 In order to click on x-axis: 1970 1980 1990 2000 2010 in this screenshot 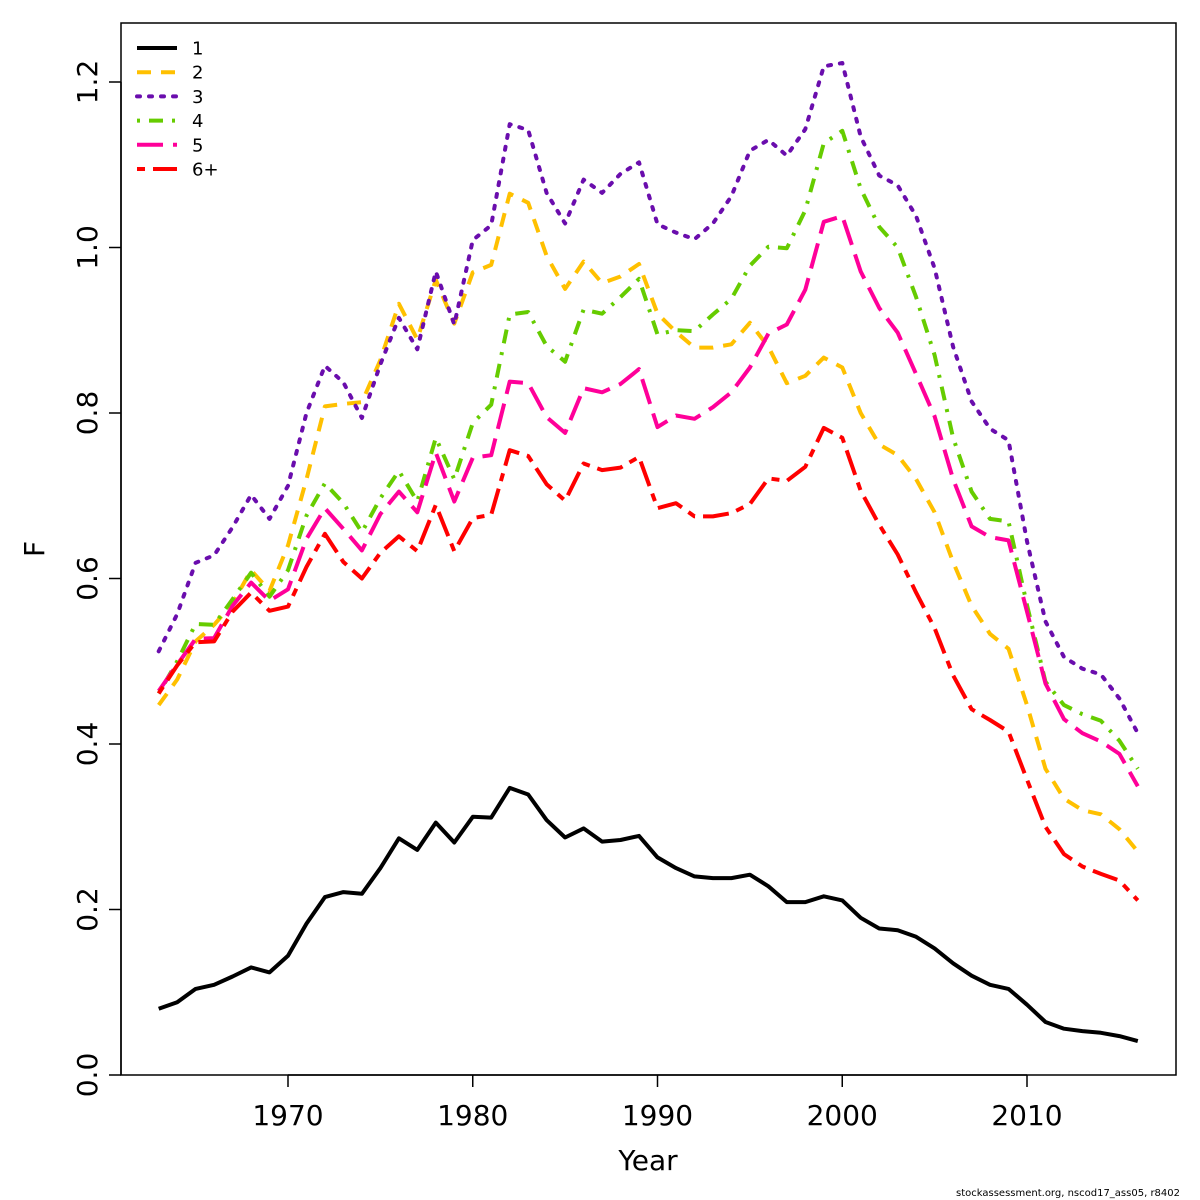, I will do `click(657, 1103)`.